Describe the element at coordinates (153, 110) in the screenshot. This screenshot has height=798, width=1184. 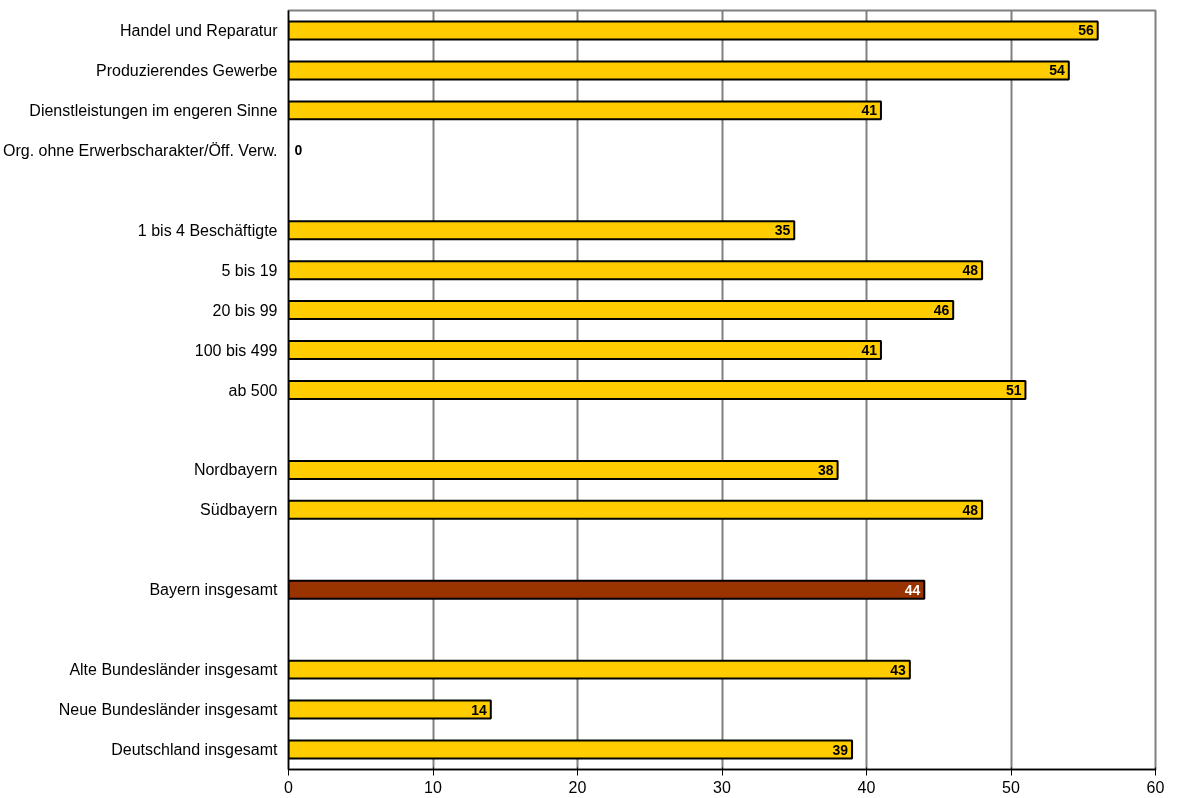
I see `y-tick-label: Dienstleistungen im engeren Sinne` at that location.